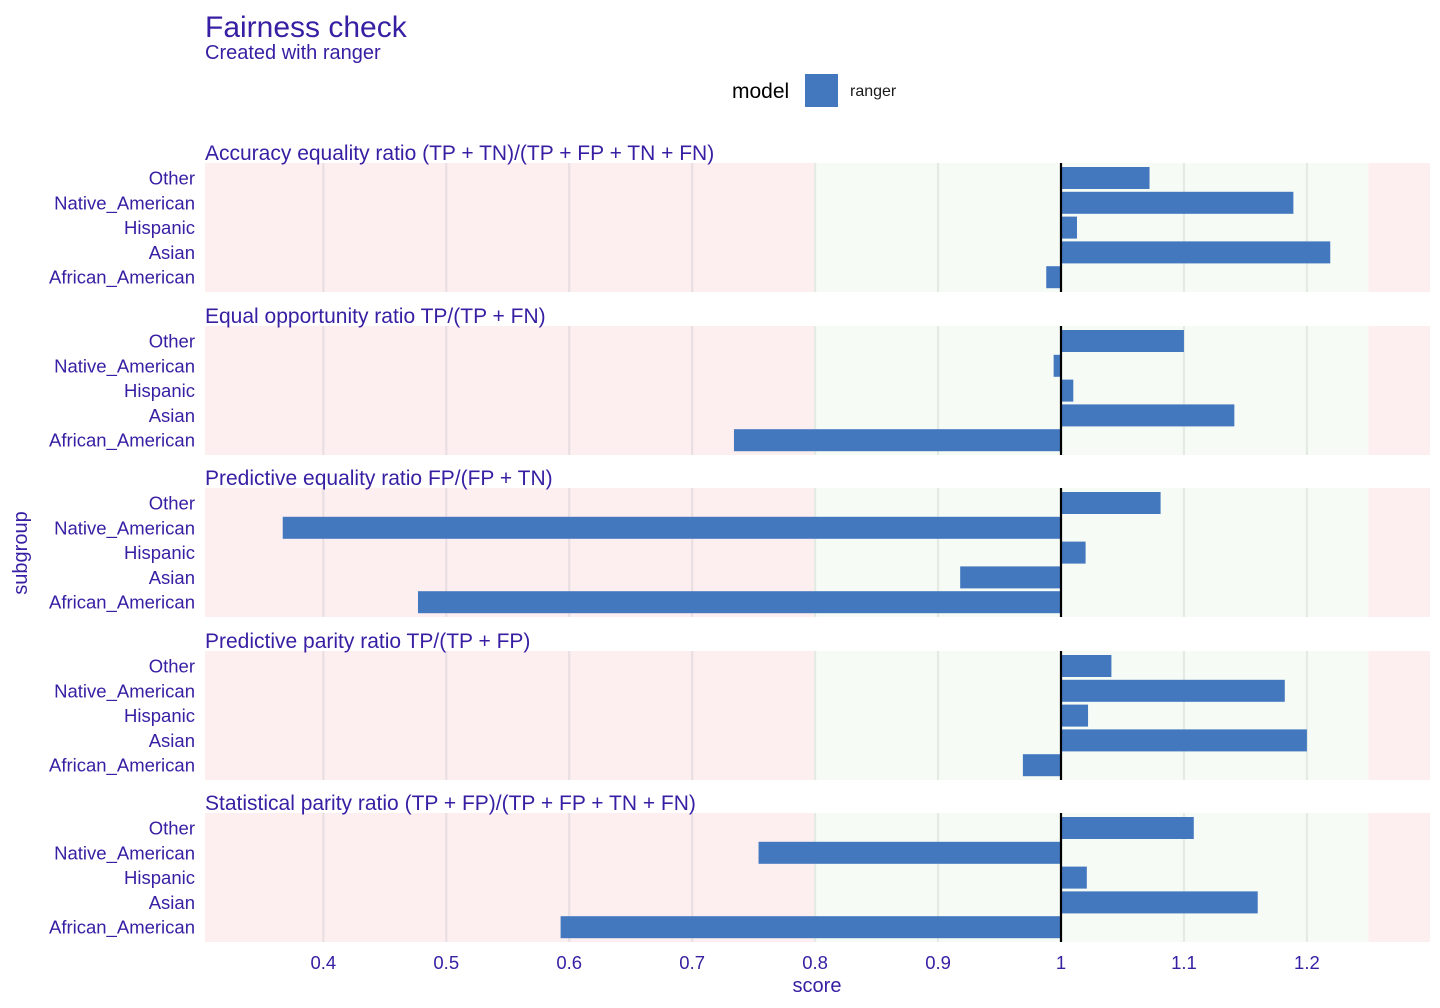 This screenshot has height=1008, width=1440. I want to click on x-tick-label: 1, so click(1061, 962).